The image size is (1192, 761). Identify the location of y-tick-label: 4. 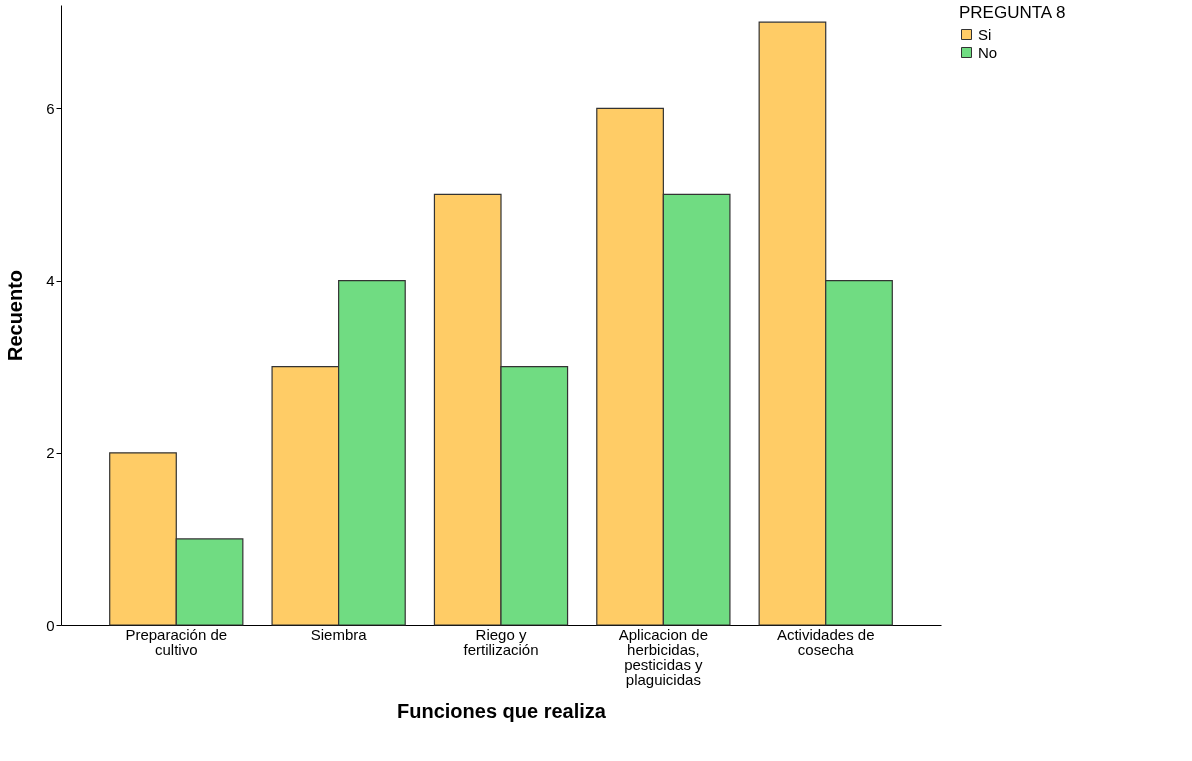
(50, 281).